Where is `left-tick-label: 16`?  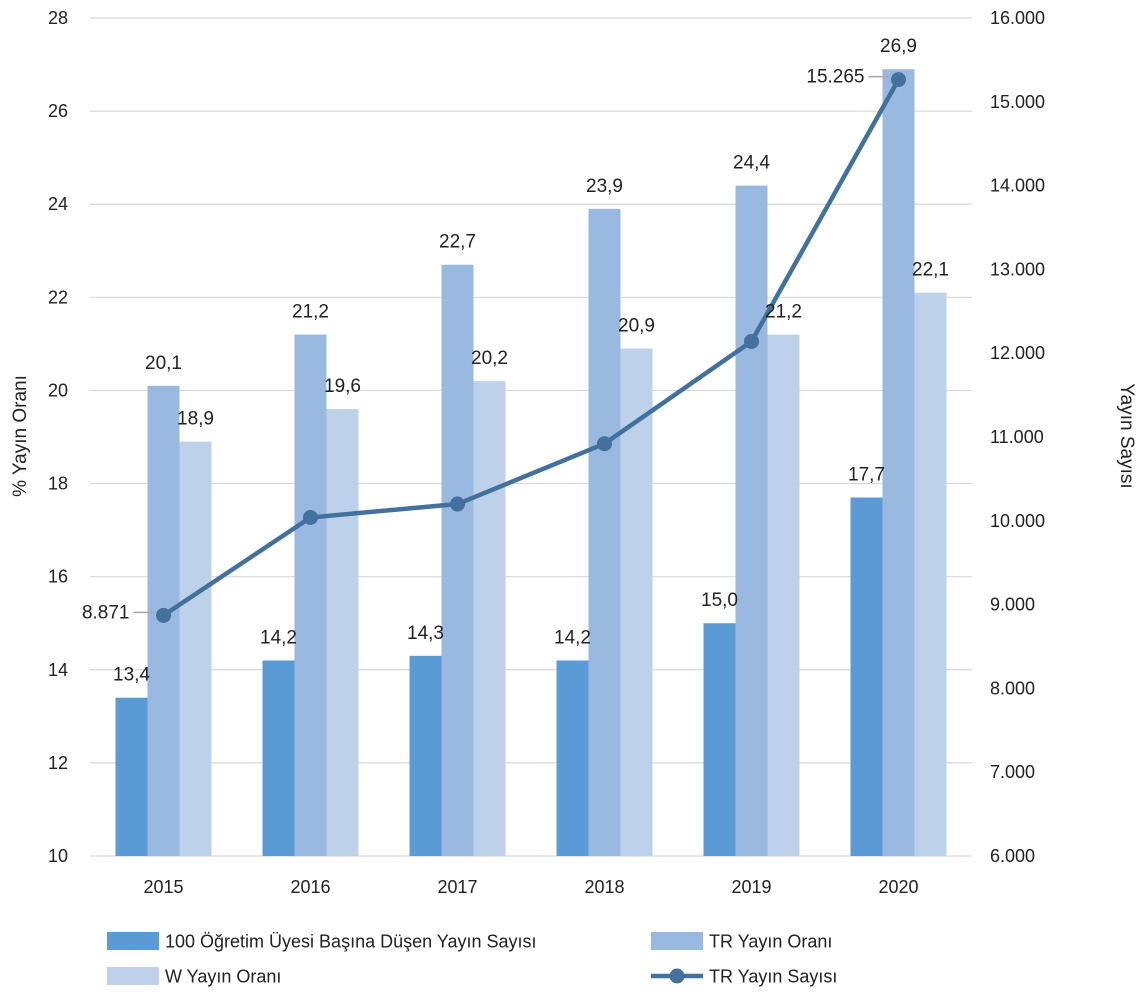 left-tick-label: 16 is located at coordinates (58, 577).